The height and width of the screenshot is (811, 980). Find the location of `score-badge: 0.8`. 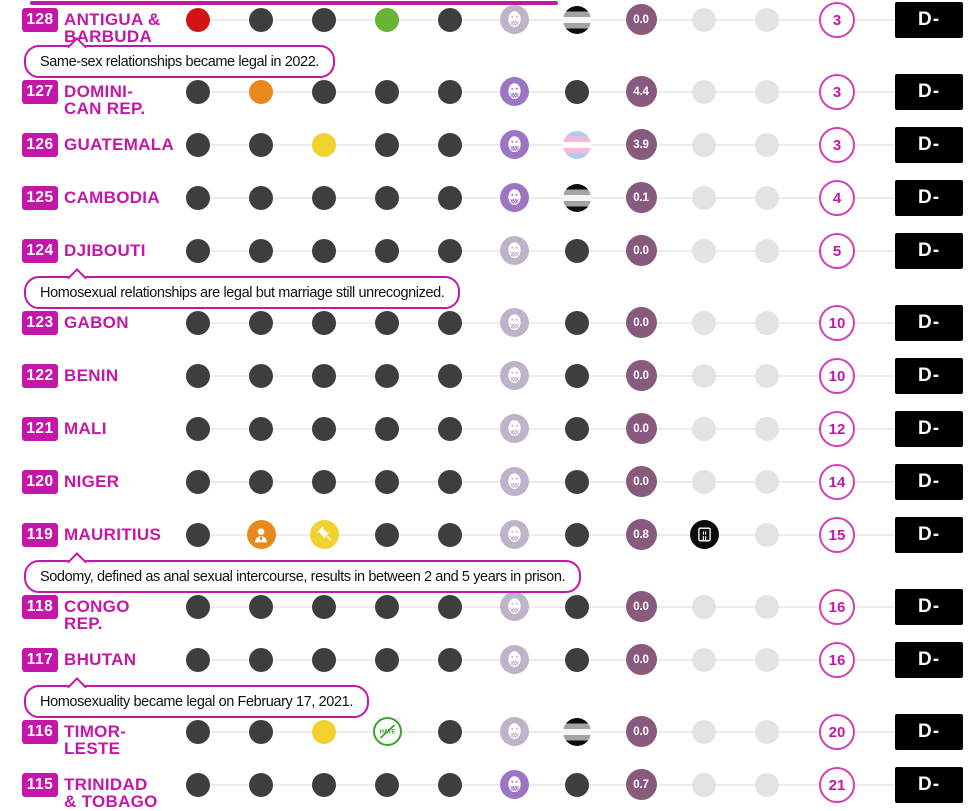

score-badge: 0.8 is located at coordinates (641, 534).